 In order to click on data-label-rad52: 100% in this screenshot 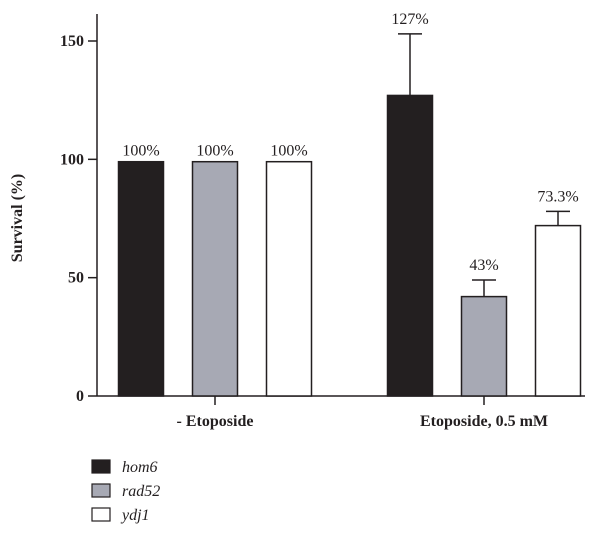, I will do `click(214, 151)`.